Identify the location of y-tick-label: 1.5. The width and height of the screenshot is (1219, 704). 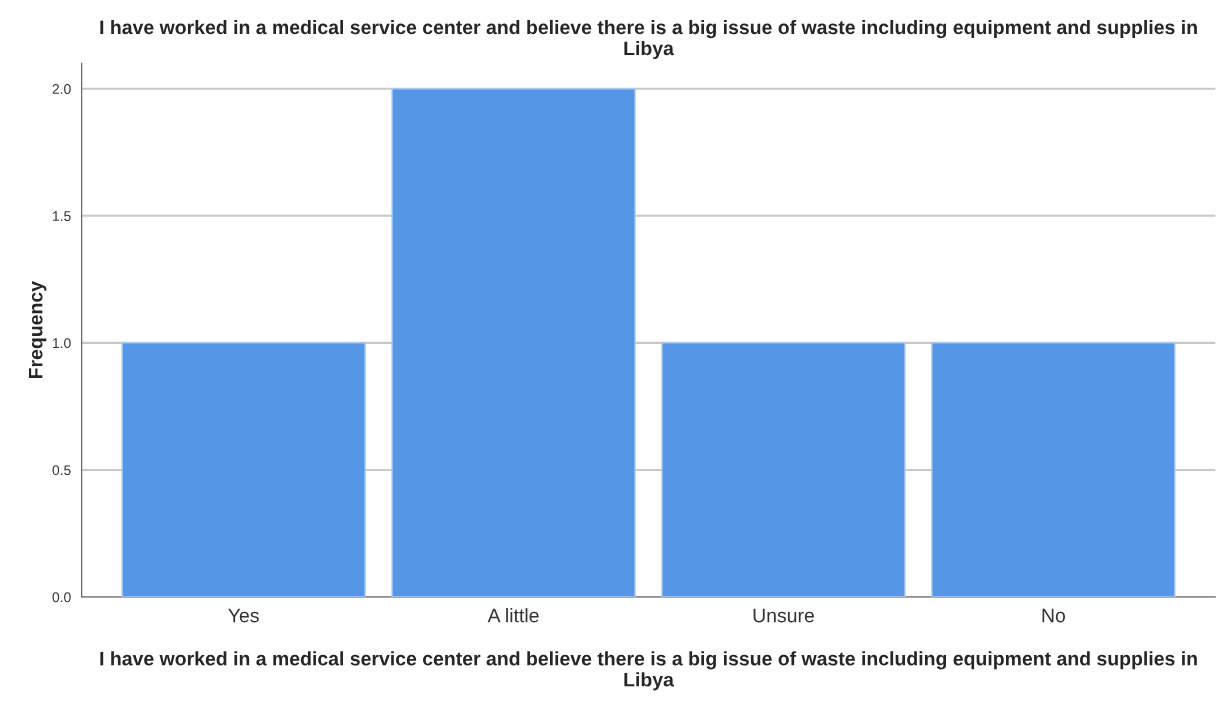
(62, 216).